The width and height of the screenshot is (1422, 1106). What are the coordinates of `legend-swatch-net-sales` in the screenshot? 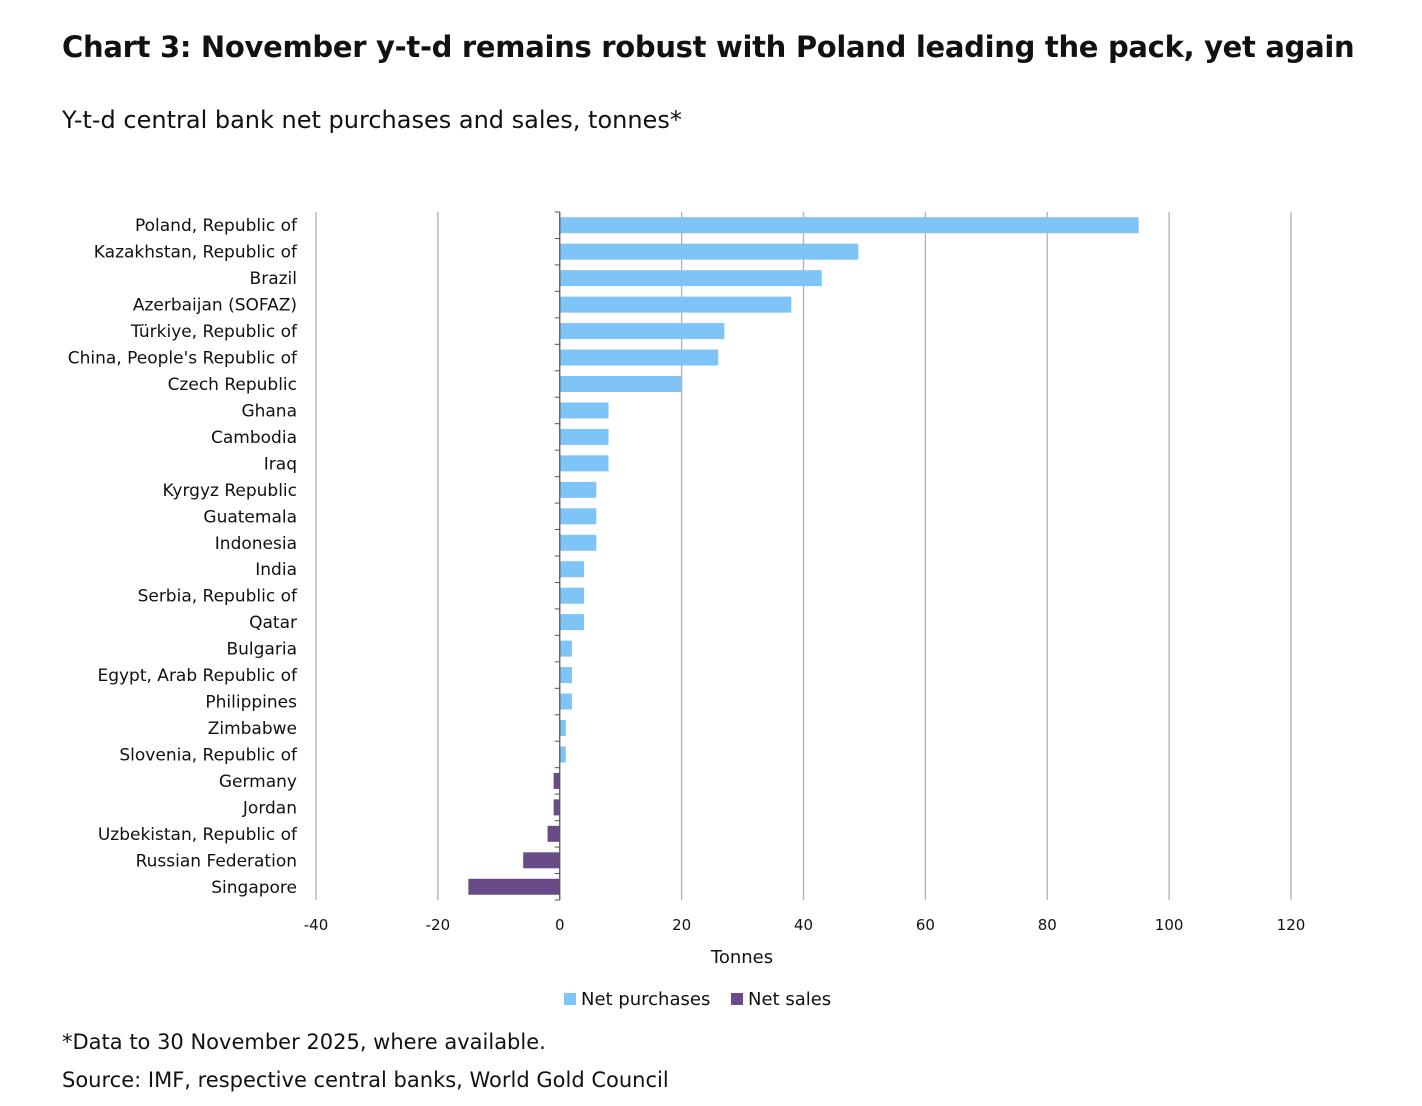 It's located at (737, 999).